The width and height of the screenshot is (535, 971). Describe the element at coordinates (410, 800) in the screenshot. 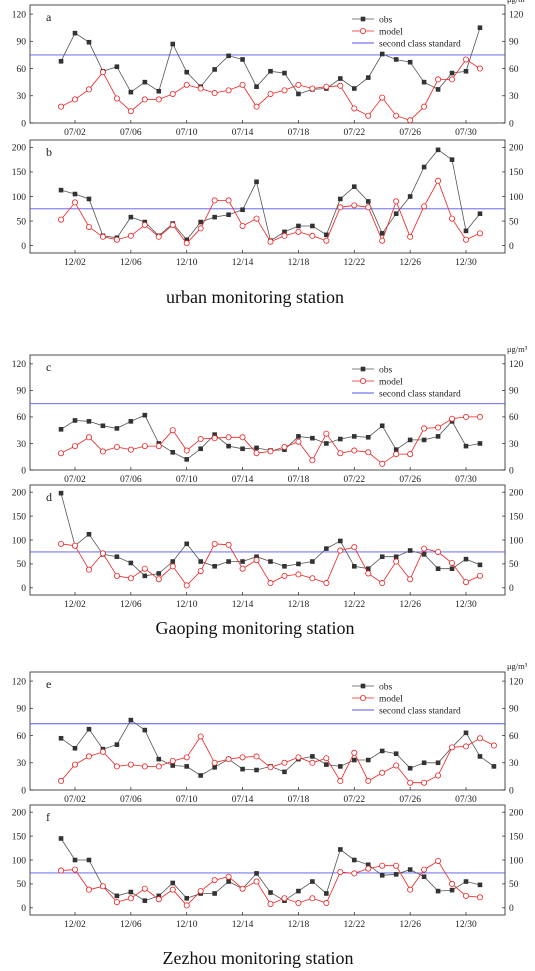

I see `x-tick-label: 07/26` at that location.